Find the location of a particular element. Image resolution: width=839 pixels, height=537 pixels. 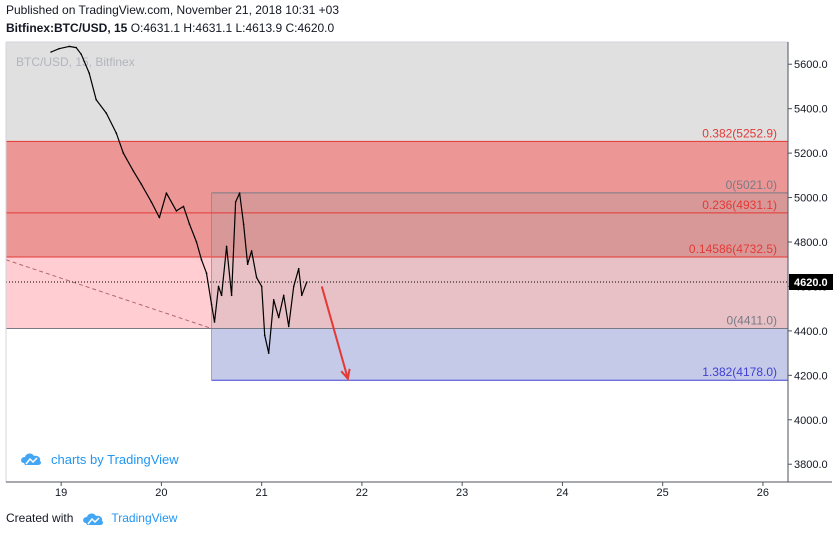

ohlc-values: O:4631.1 H:4631.1 L:4613.9 C:4620.0 is located at coordinates (232, 28).